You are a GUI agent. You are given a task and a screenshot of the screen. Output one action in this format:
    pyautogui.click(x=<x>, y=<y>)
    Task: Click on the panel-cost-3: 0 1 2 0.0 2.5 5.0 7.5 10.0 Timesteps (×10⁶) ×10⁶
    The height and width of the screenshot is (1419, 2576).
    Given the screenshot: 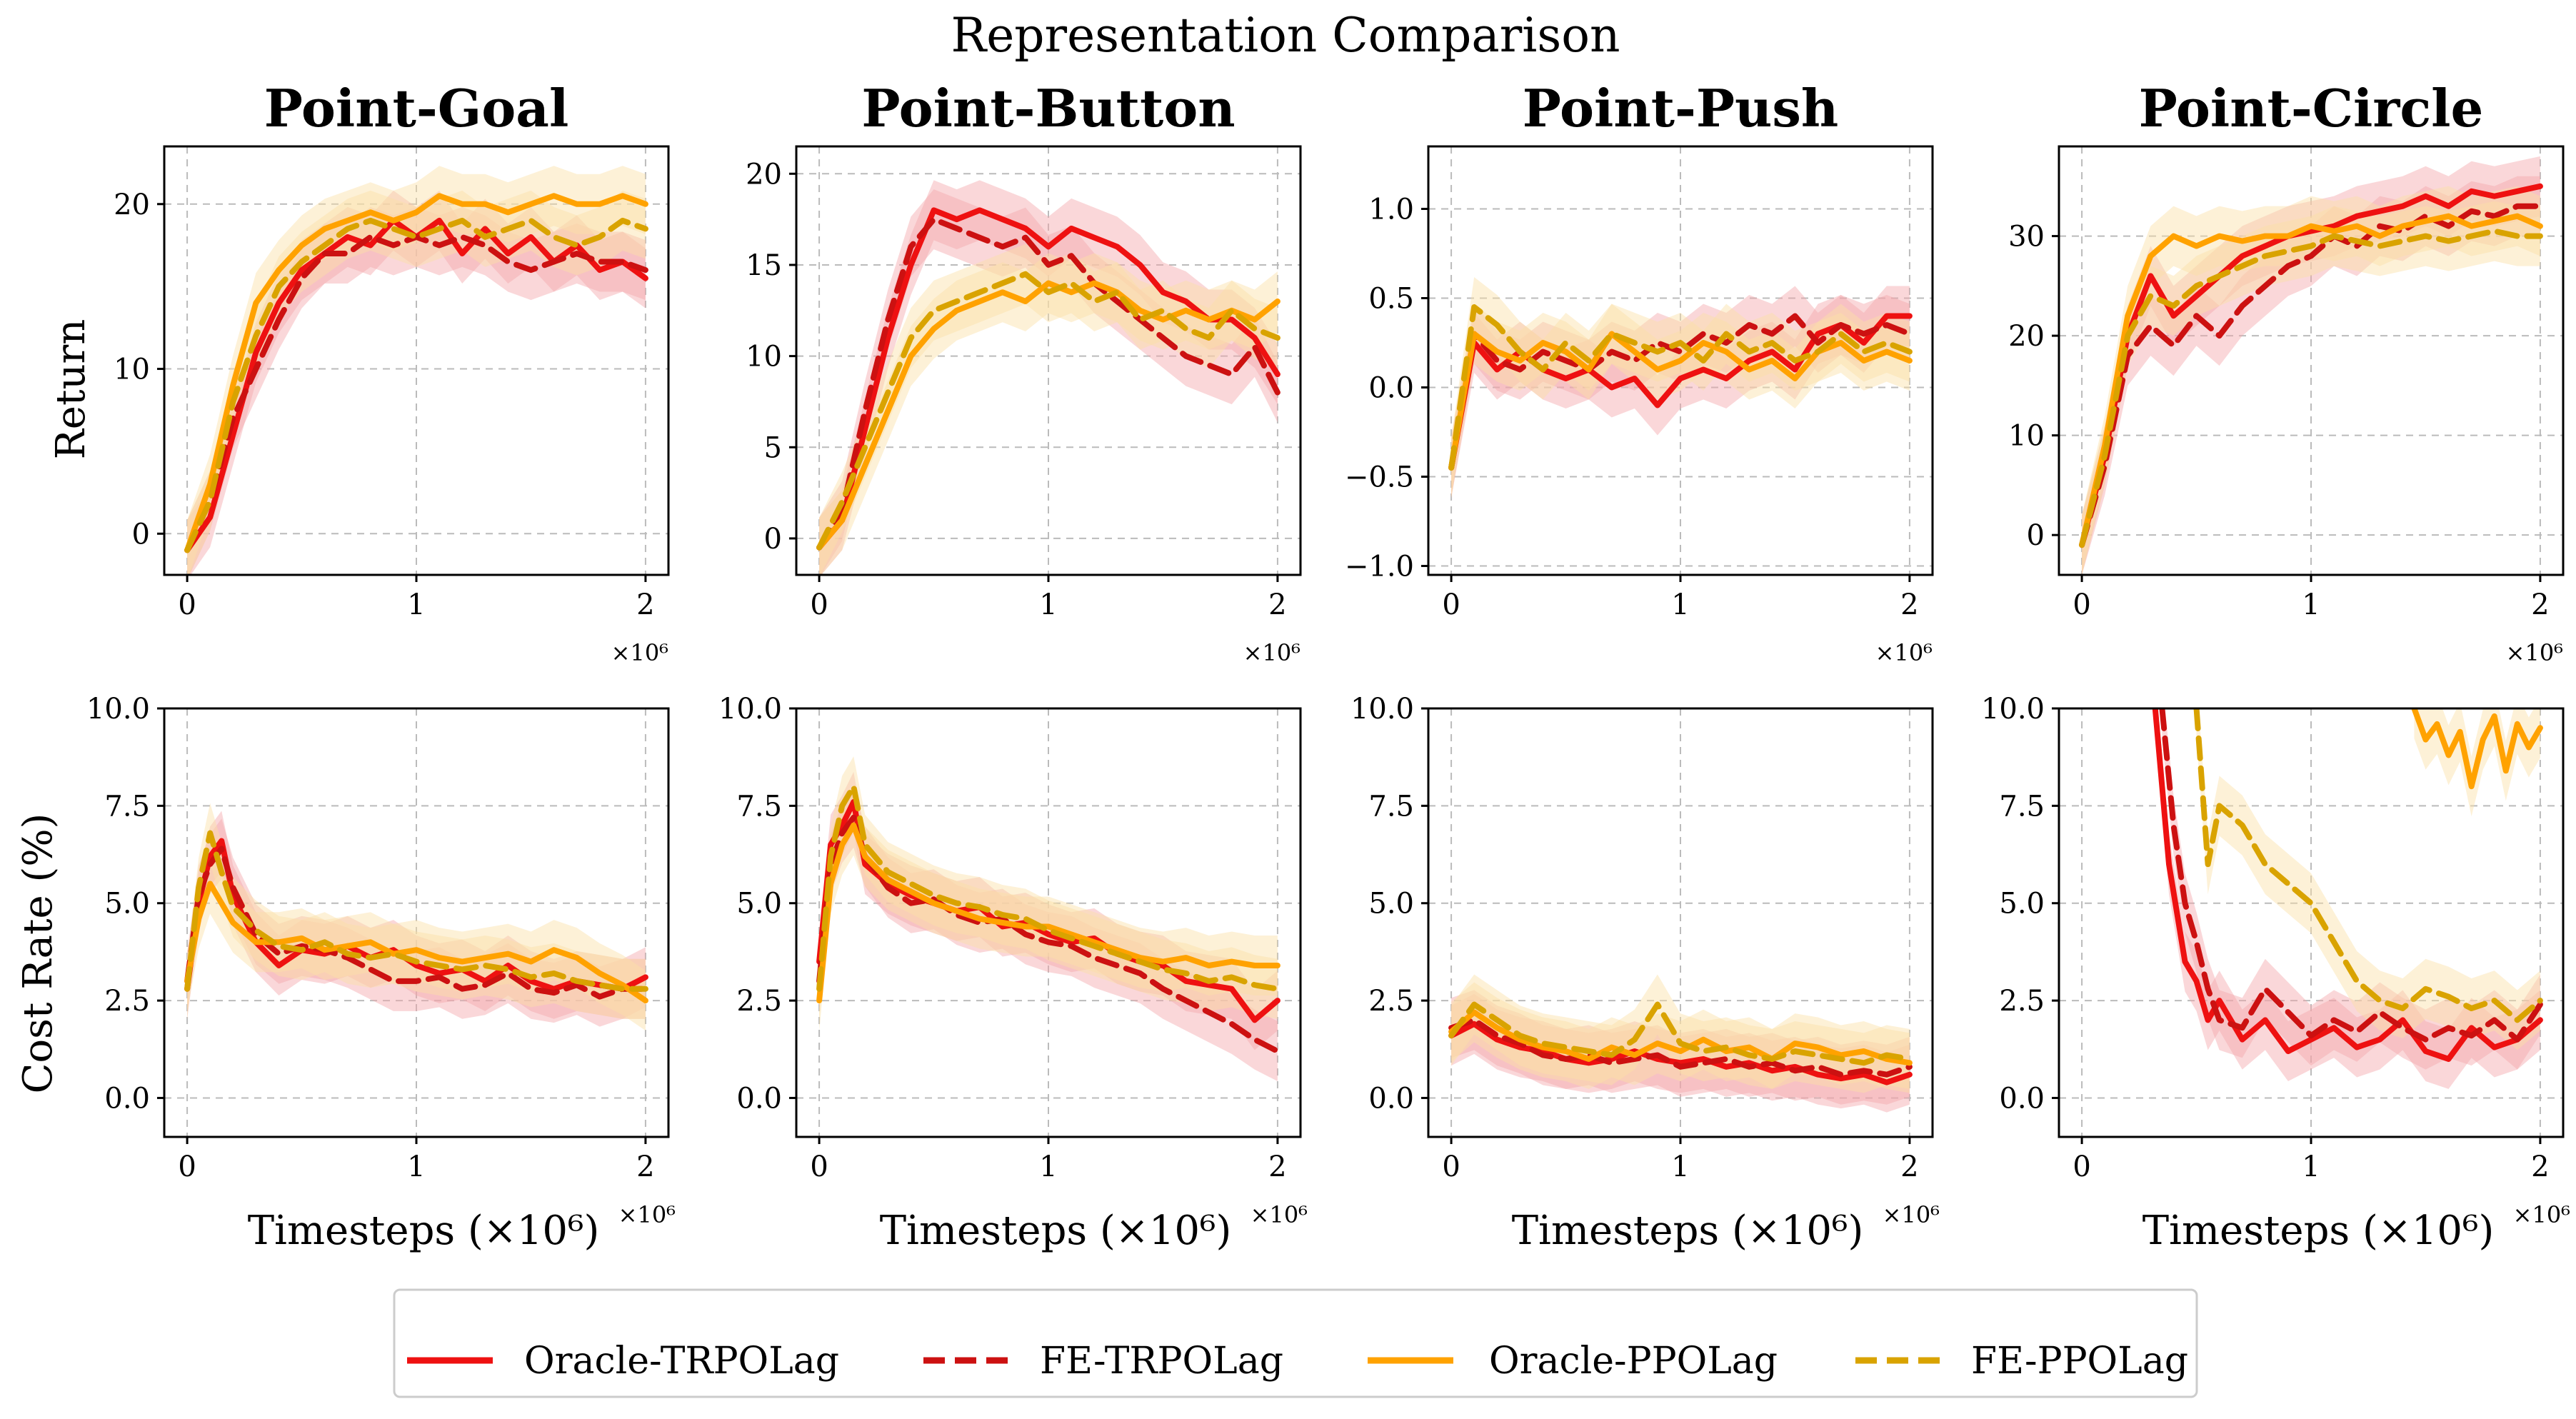 What is the action you would take?
    pyautogui.click(x=1645, y=973)
    